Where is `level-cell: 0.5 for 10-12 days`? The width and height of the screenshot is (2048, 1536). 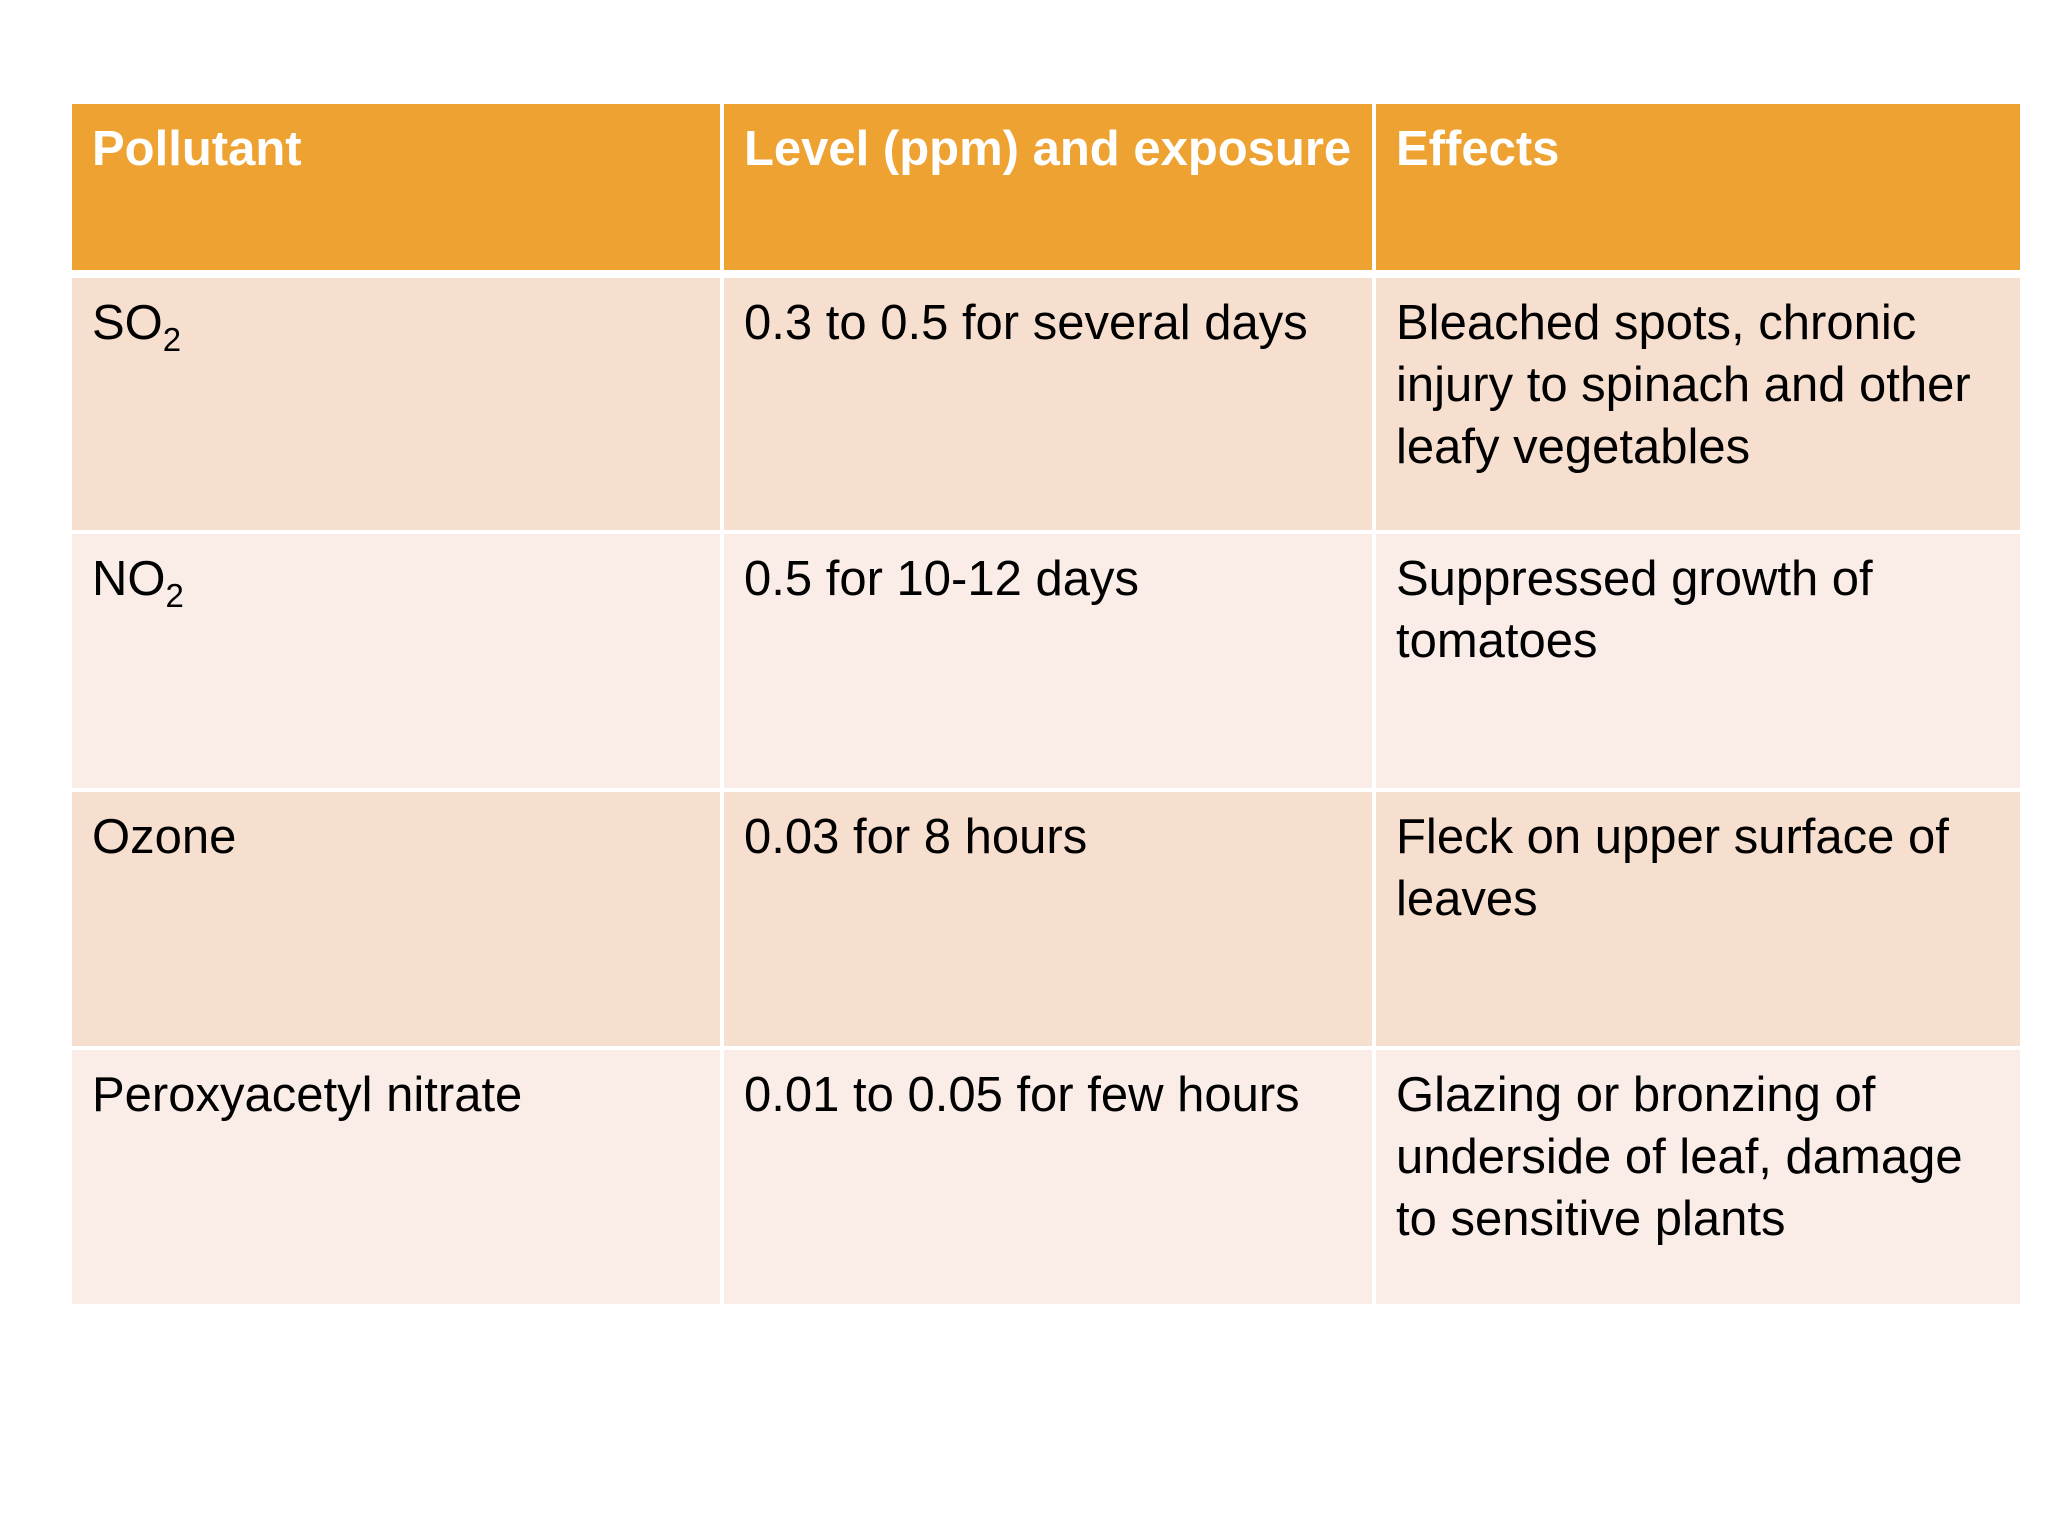
level-cell: 0.5 for 10-12 days is located at coordinates (1048, 661).